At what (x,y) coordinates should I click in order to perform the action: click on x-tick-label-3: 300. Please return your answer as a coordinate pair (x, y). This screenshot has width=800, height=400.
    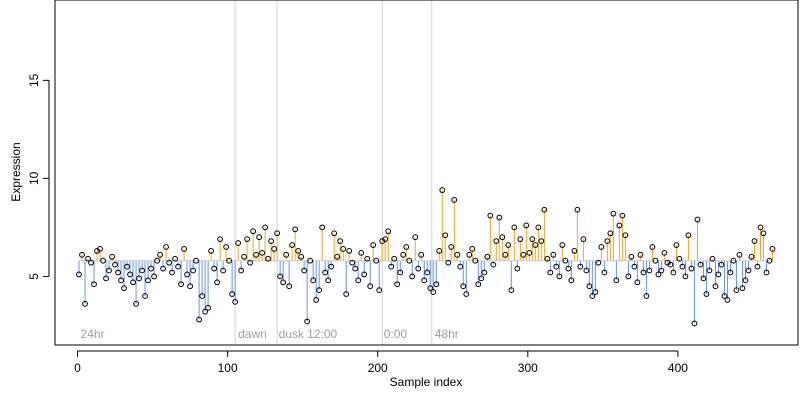
    Looking at the image, I should click on (528, 368).